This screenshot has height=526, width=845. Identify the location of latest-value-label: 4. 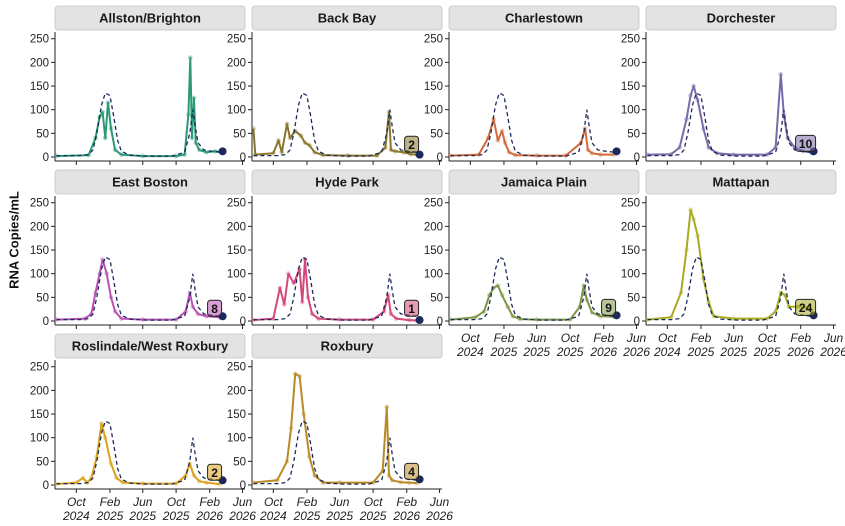
(411, 472).